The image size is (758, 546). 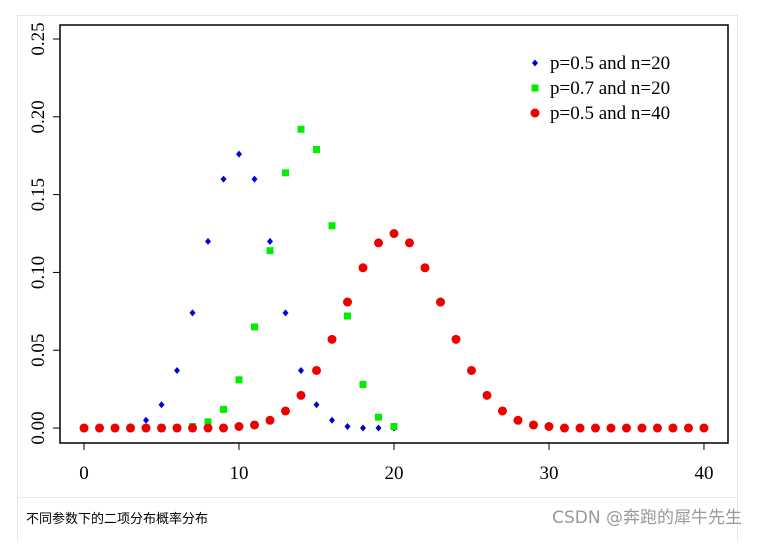 What do you see at coordinates (38, 272) in the screenshot?
I see `y-tick-label: 0.10` at bounding box center [38, 272].